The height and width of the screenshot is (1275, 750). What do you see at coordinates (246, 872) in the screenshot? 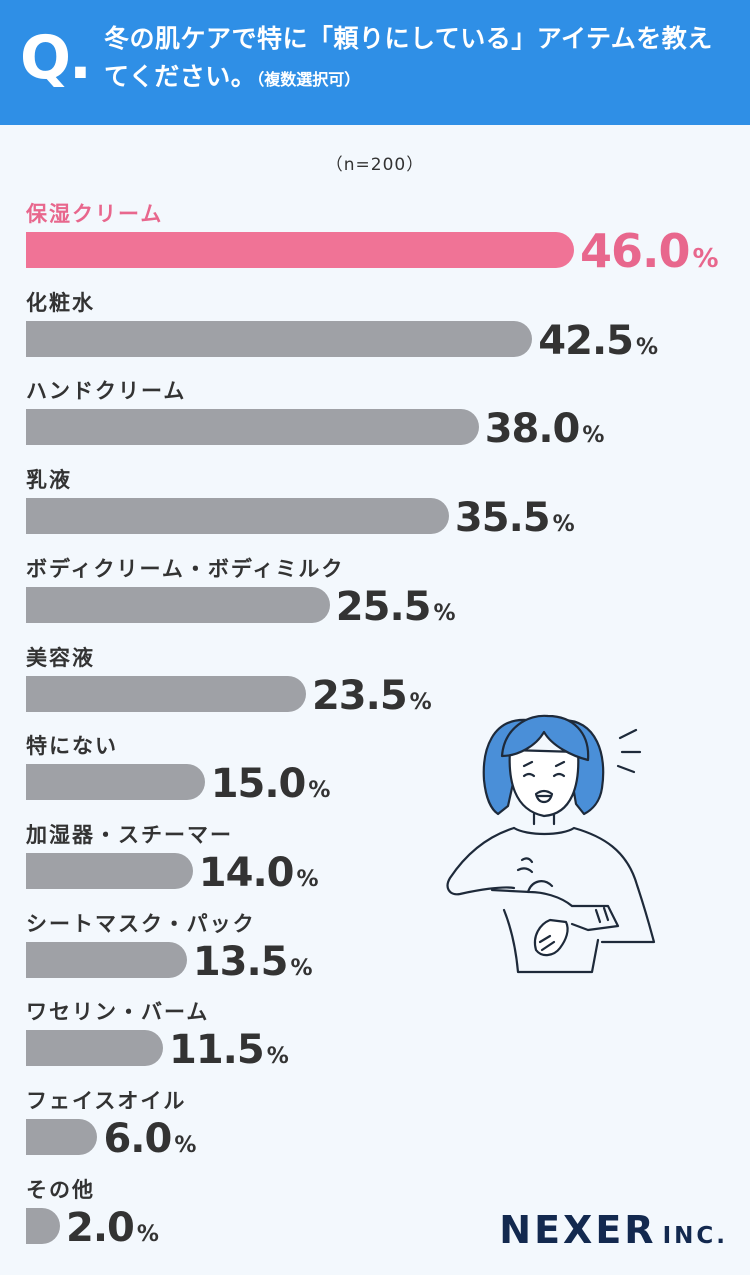
I see `value-number: 14.0` at bounding box center [246, 872].